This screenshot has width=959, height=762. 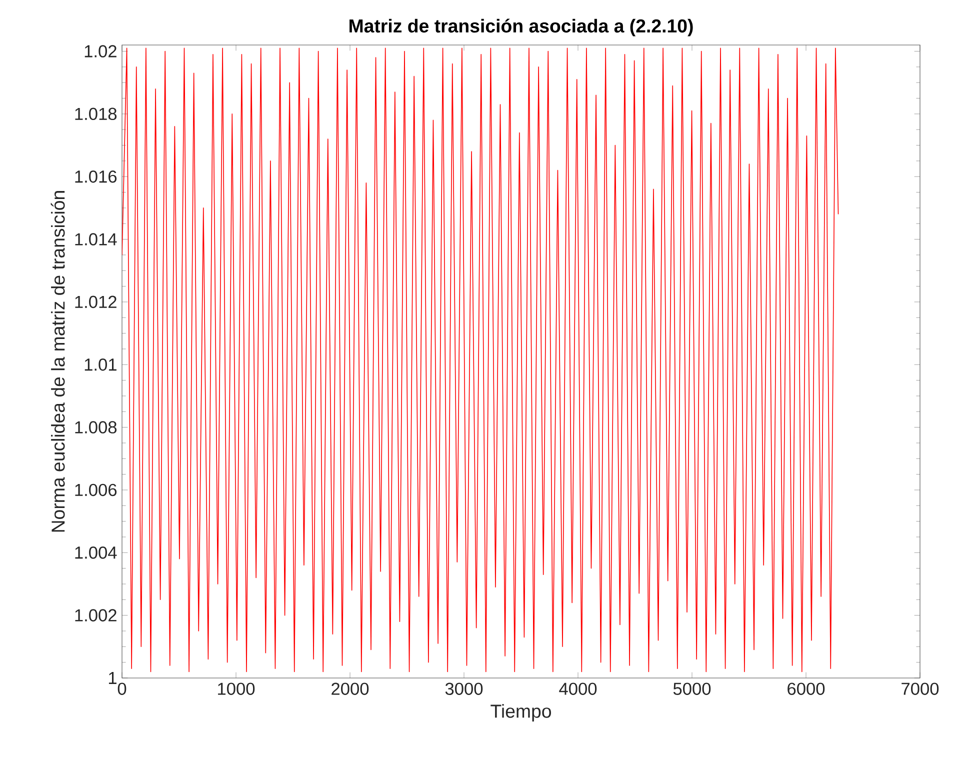 What do you see at coordinates (520, 713) in the screenshot?
I see `x-axis-title: Tiempo` at bounding box center [520, 713].